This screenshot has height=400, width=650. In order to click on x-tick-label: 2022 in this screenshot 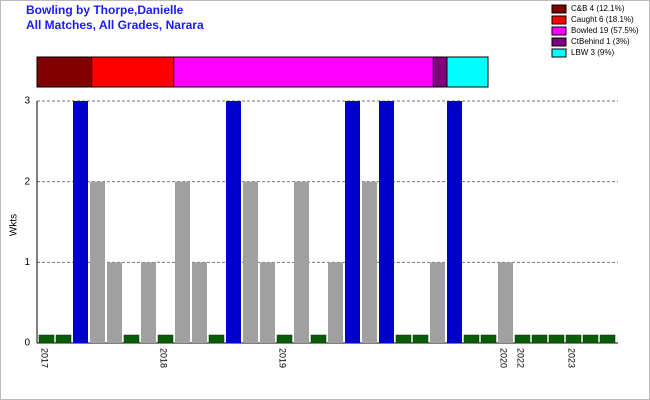, I will do `click(521, 358)`.